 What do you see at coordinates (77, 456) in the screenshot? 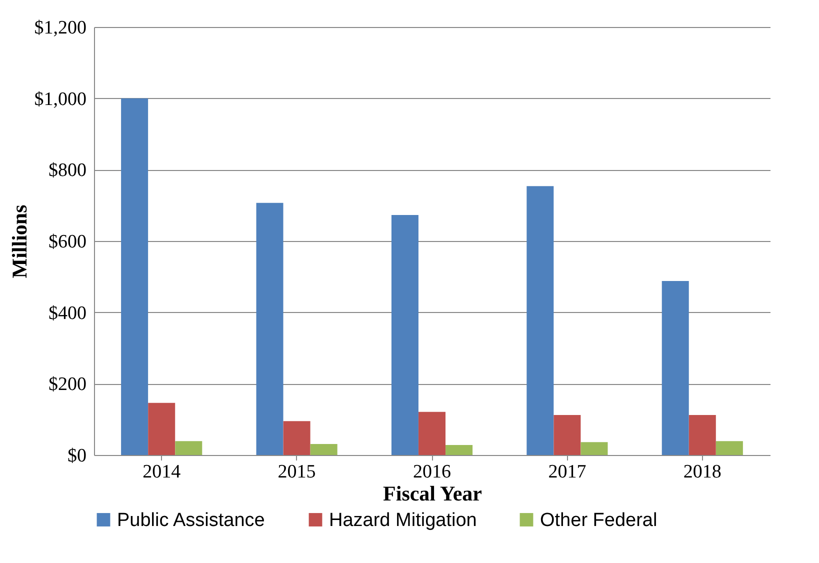
I see `y-tick-label: $0` at bounding box center [77, 456].